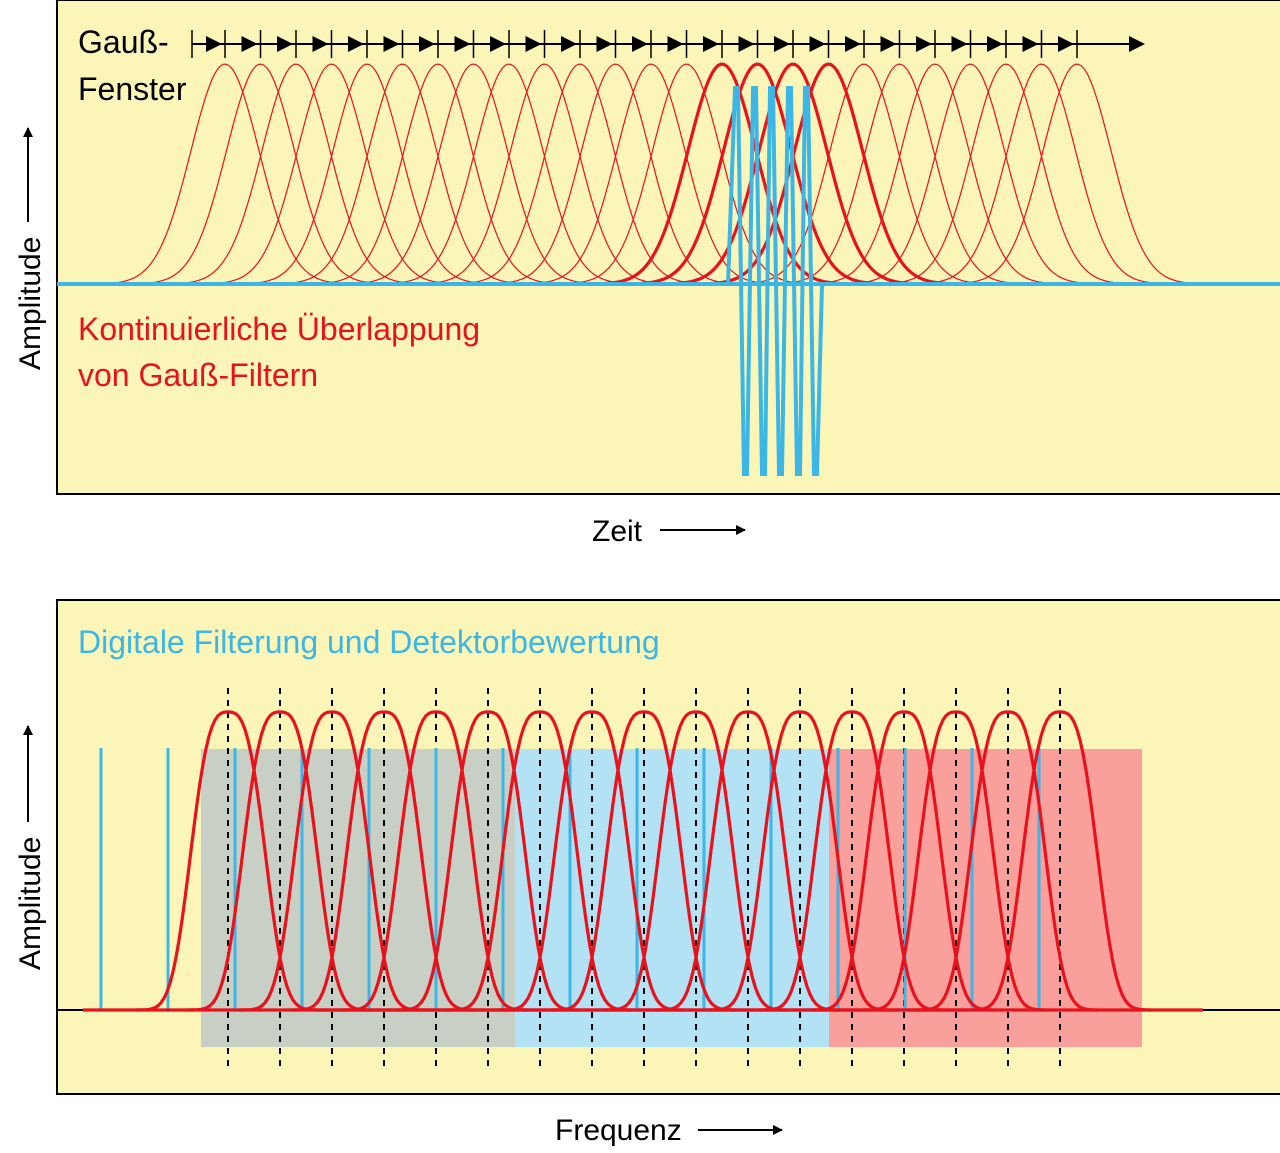 This screenshot has width=1280, height=1153. What do you see at coordinates (30, 303) in the screenshot?
I see `top-y-axis-label: Amplitude` at bounding box center [30, 303].